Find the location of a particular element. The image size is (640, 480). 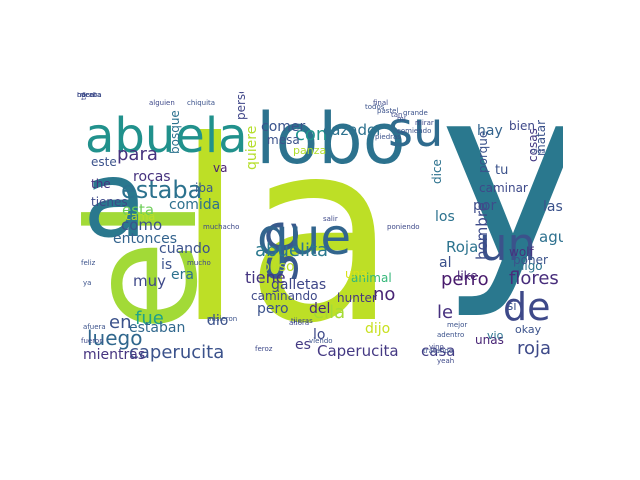

word: miraba is located at coordinates (89, 95).